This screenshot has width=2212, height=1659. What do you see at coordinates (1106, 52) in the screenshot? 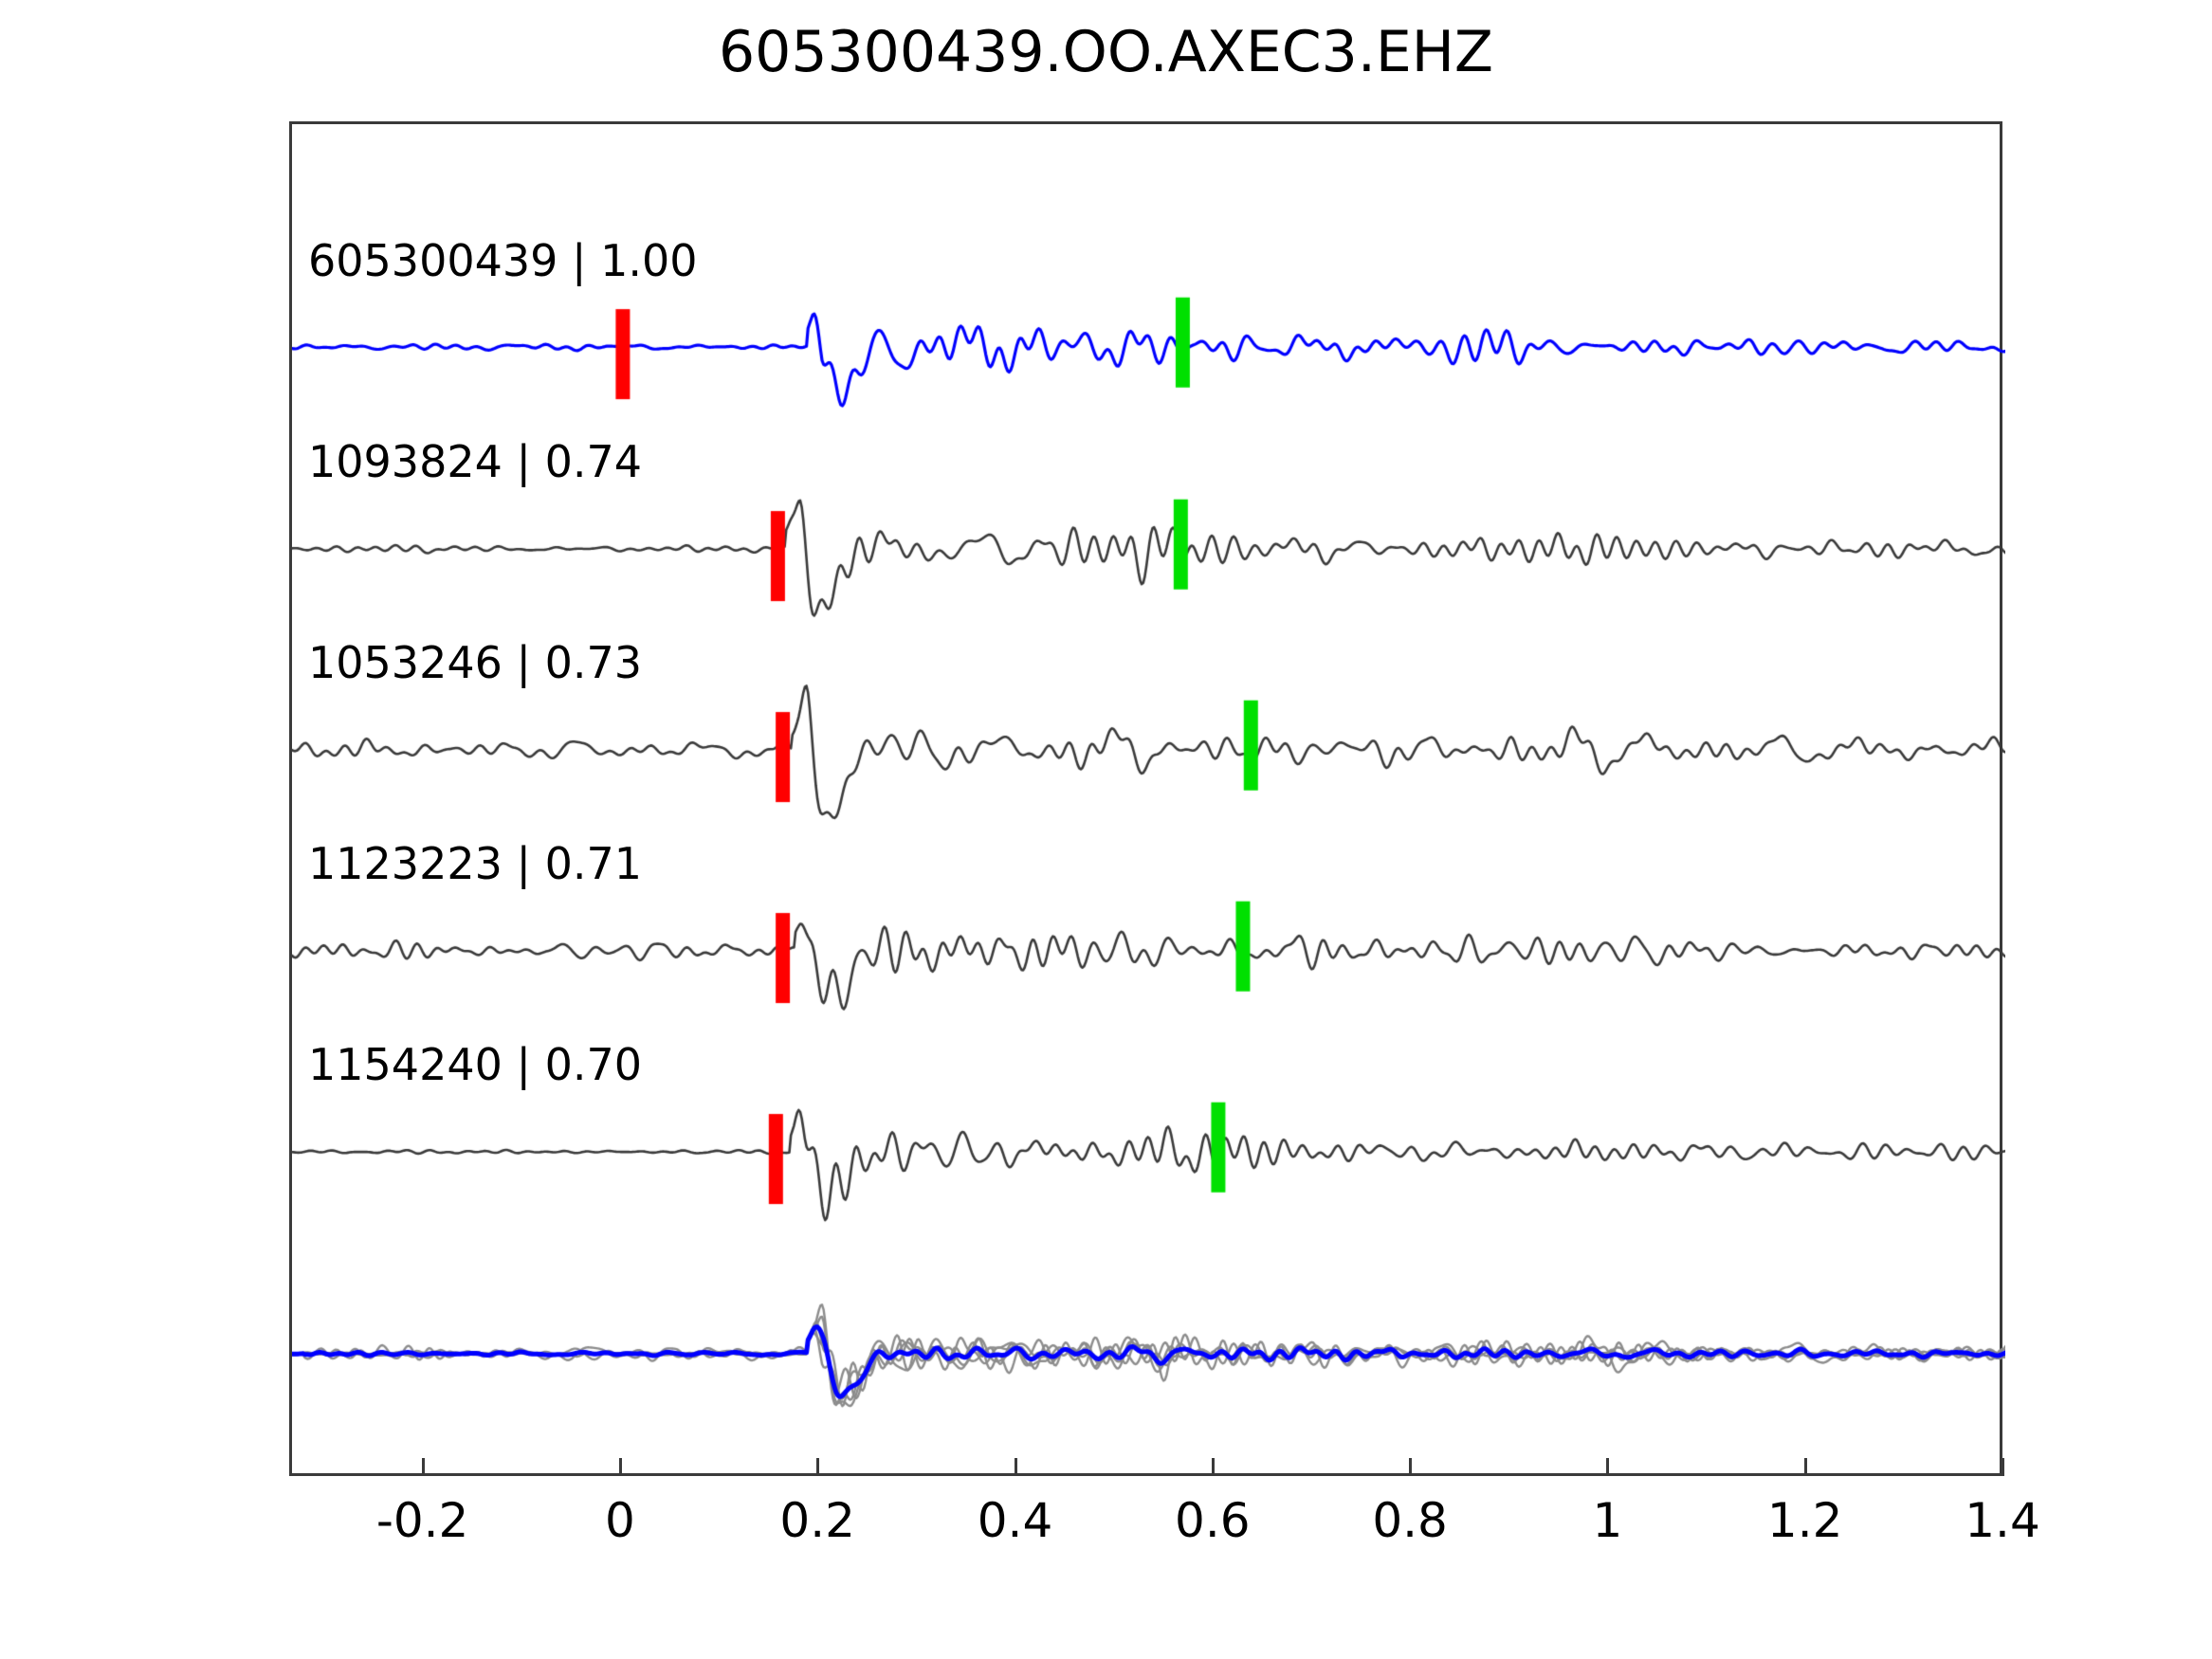
I see `page-title: 605300439.OO.AXEC3.EHZ` at bounding box center [1106, 52].